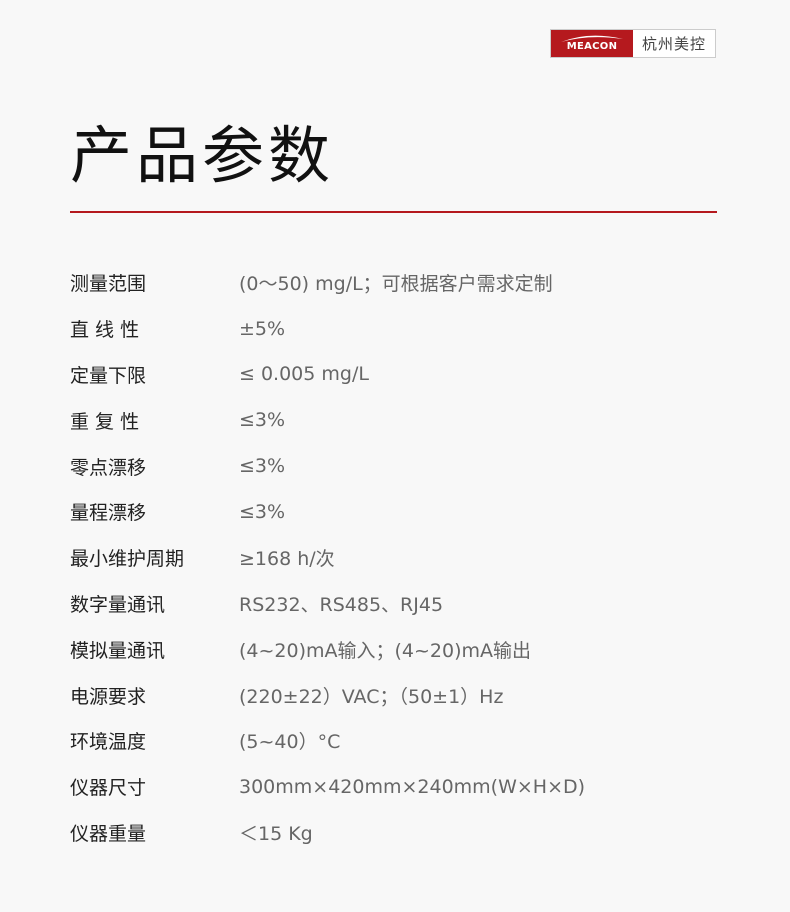 The width and height of the screenshot is (790, 912). I want to click on param-label: 模拟量通讯, so click(118, 650).